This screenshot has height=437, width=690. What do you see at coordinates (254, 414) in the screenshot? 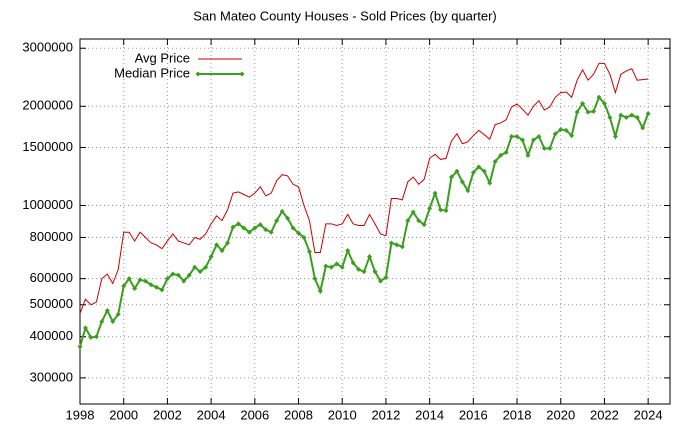
I see `x-tick-label: 2006` at bounding box center [254, 414].